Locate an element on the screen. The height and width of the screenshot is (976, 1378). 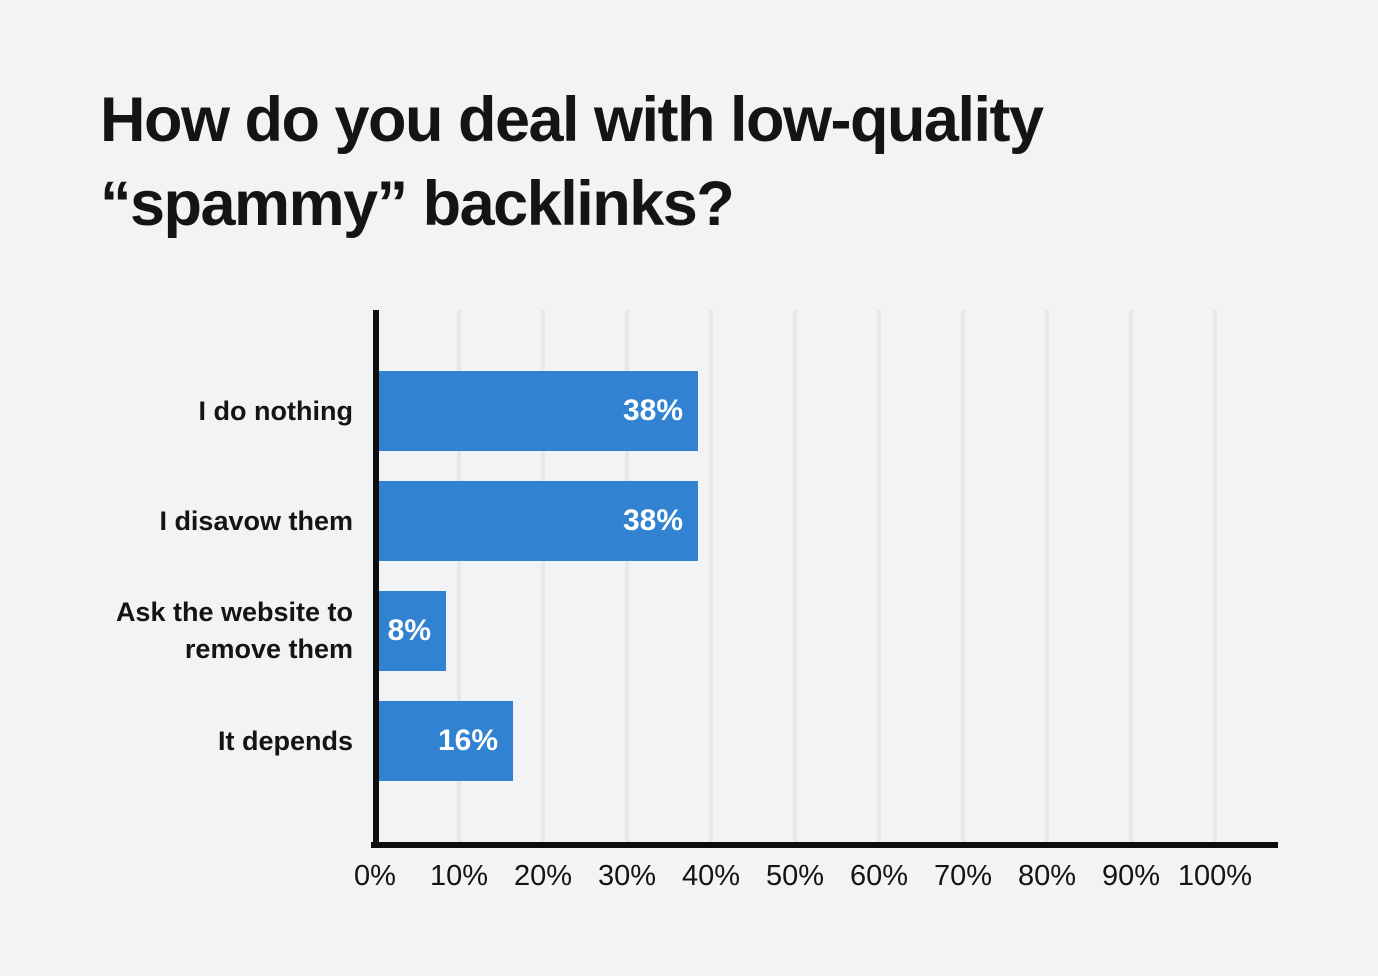
category-label: Ask the website to remove them is located at coordinates (234, 630).